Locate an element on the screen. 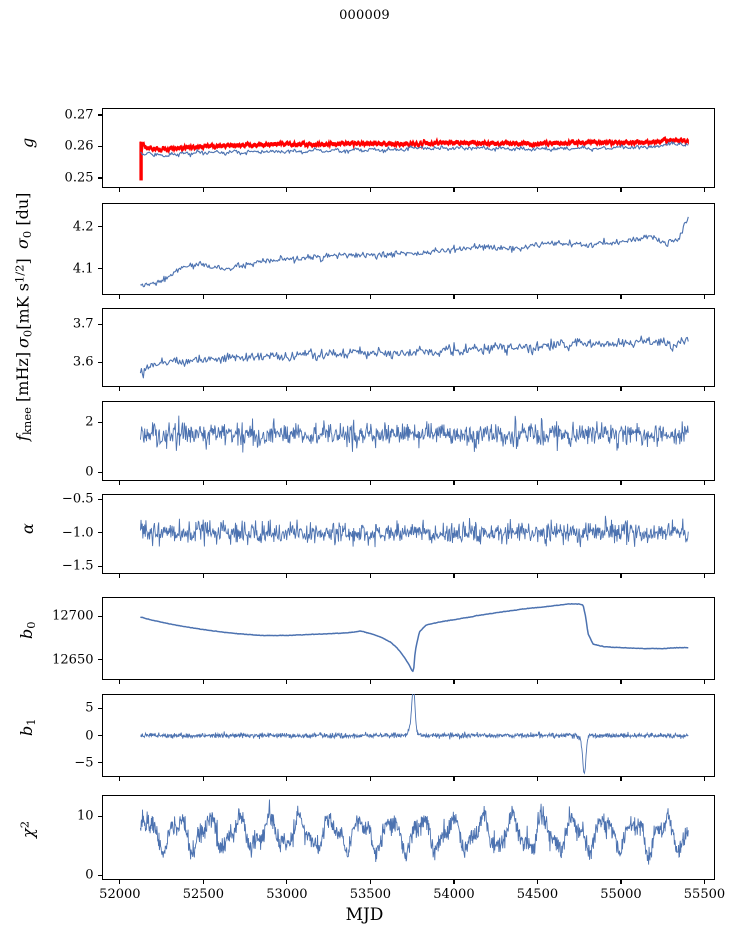 The height and width of the screenshot is (944, 729). y-tick-label: 5 is located at coordinates (89, 708).